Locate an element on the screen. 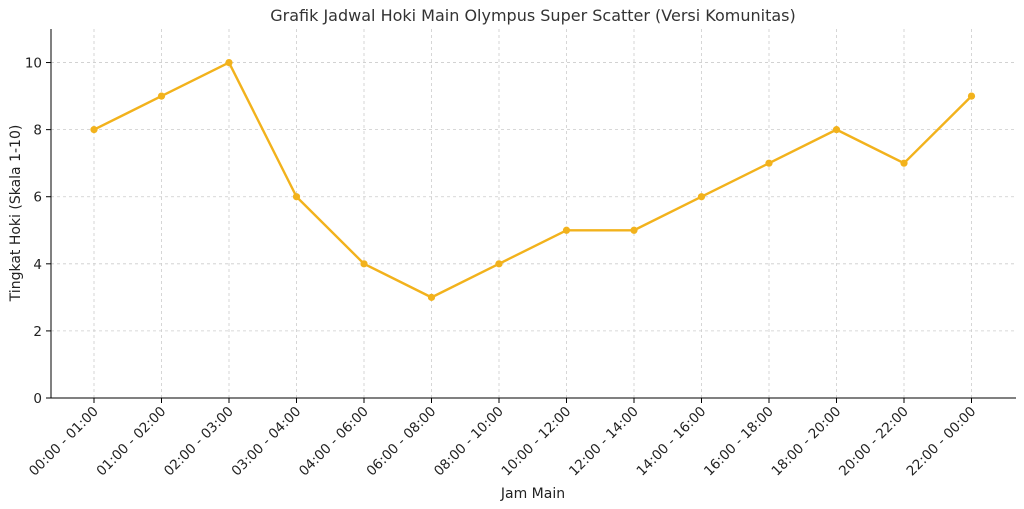 The image size is (1024, 509). x-tick-label: 01:00 - 02:00 is located at coordinates (131, 442).